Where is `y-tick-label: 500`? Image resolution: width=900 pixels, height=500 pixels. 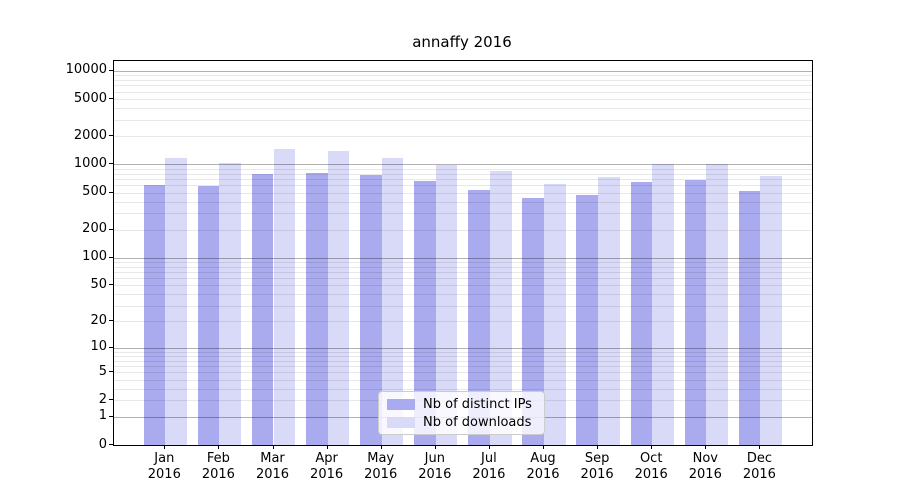 y-tick-label: 500 is located at coordinates (94, 192).